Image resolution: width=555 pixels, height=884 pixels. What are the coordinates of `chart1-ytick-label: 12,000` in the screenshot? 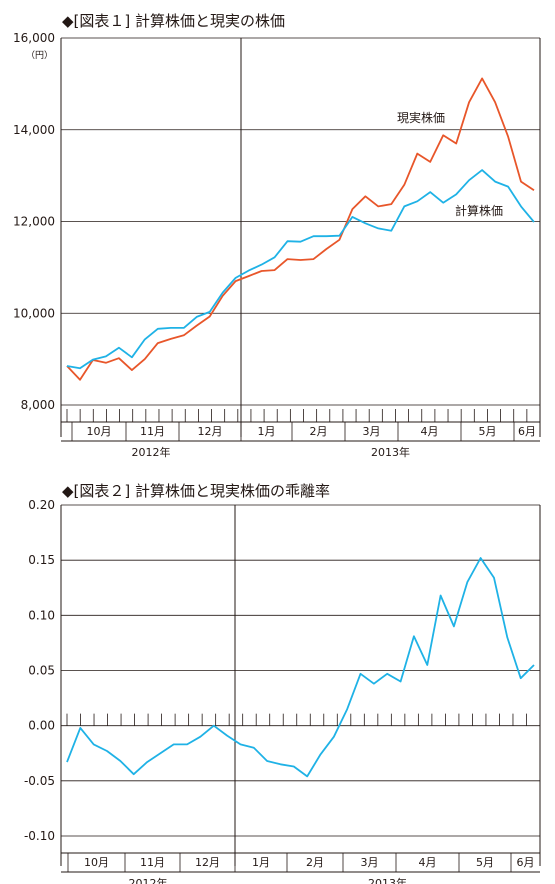 It's located at (34, 222).